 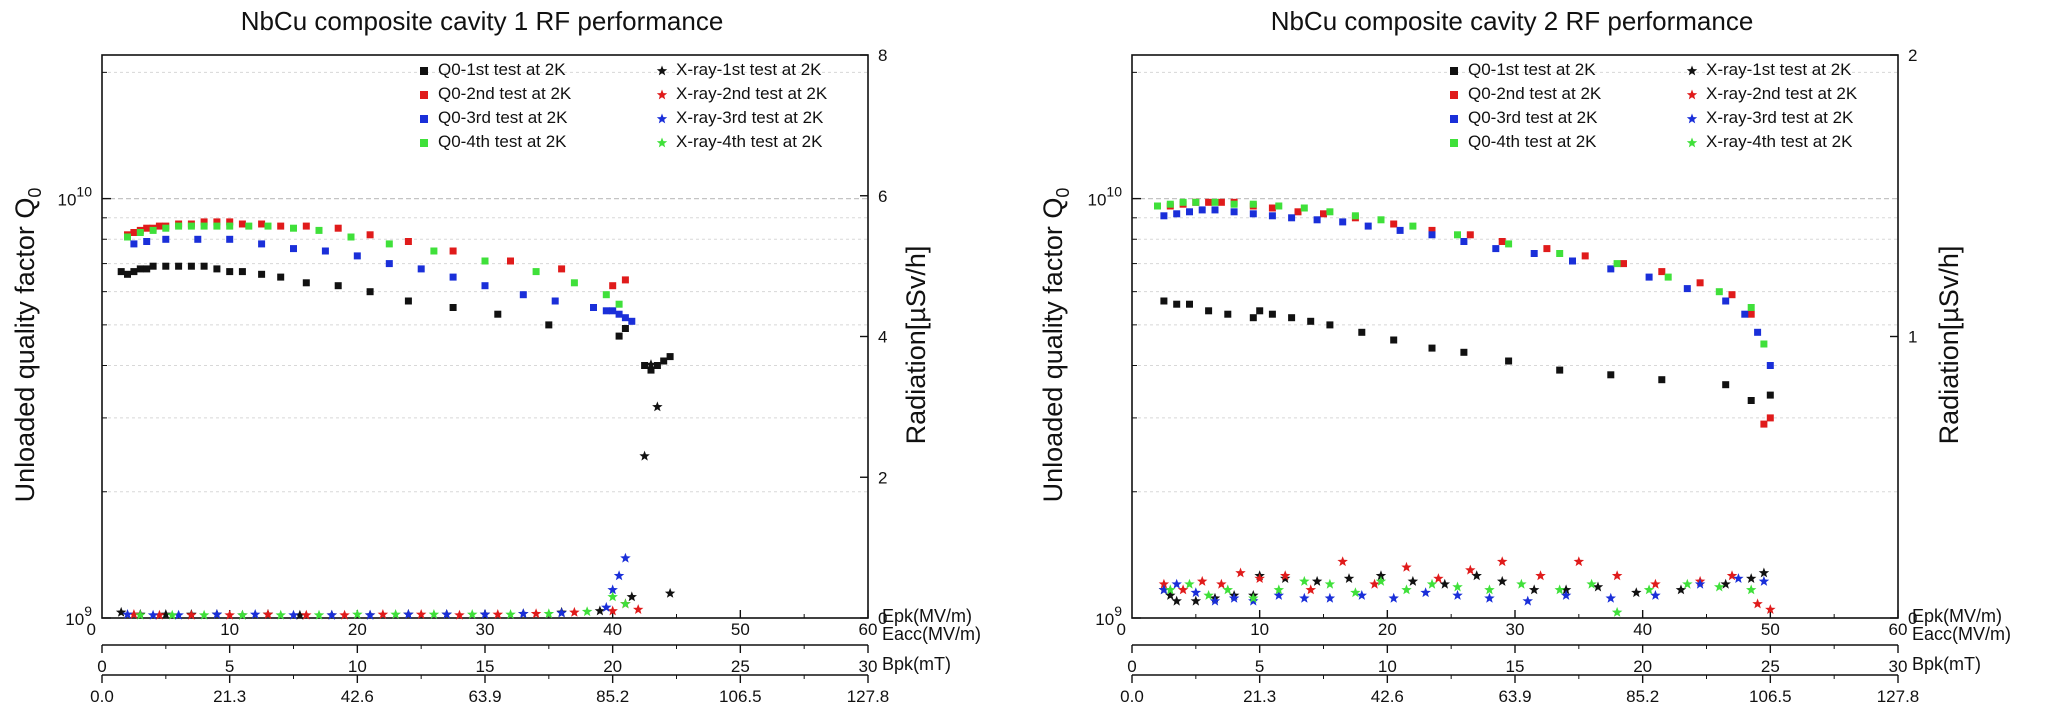 I want to click on legend-label-xray: X-ray-3rd test at 2K, so click(x=1780, y=117).